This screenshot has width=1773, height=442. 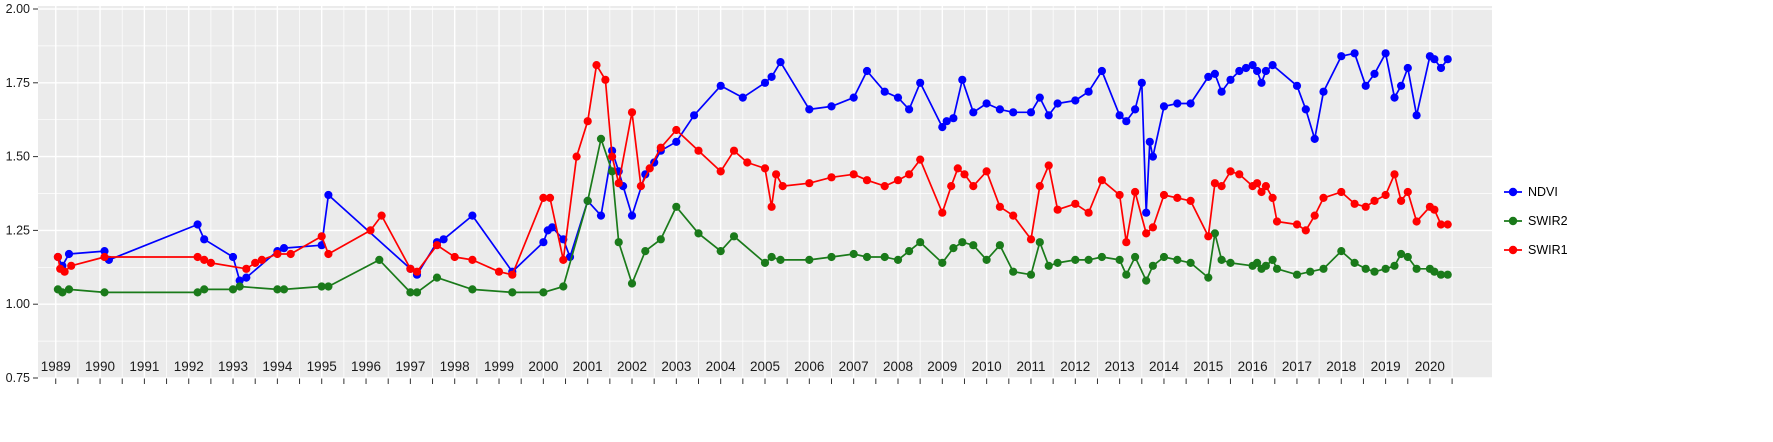 What do you see at coordinates (233, 366) in the screenshot?
I see `x-tick-label: 1993` at bounding box center [233, 366].